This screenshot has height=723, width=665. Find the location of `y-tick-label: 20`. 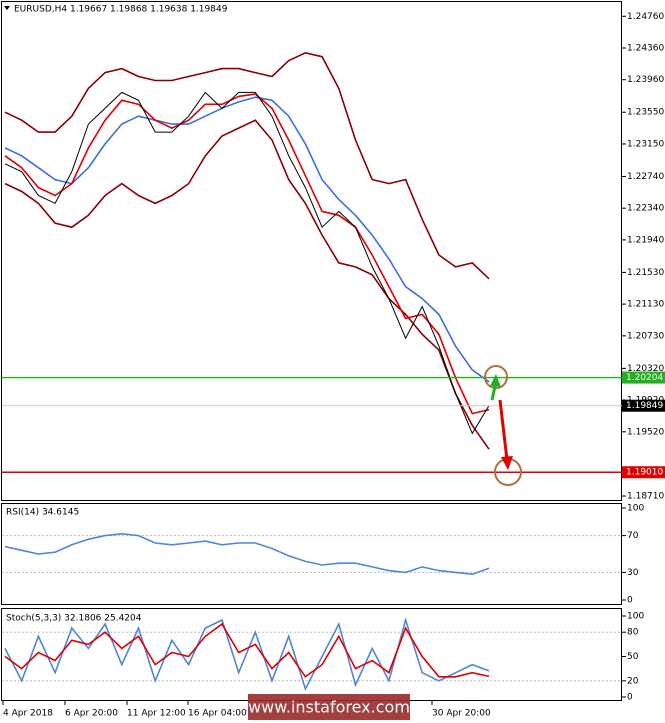

y-tick-label: 20 is located at coordinates (633, 681).